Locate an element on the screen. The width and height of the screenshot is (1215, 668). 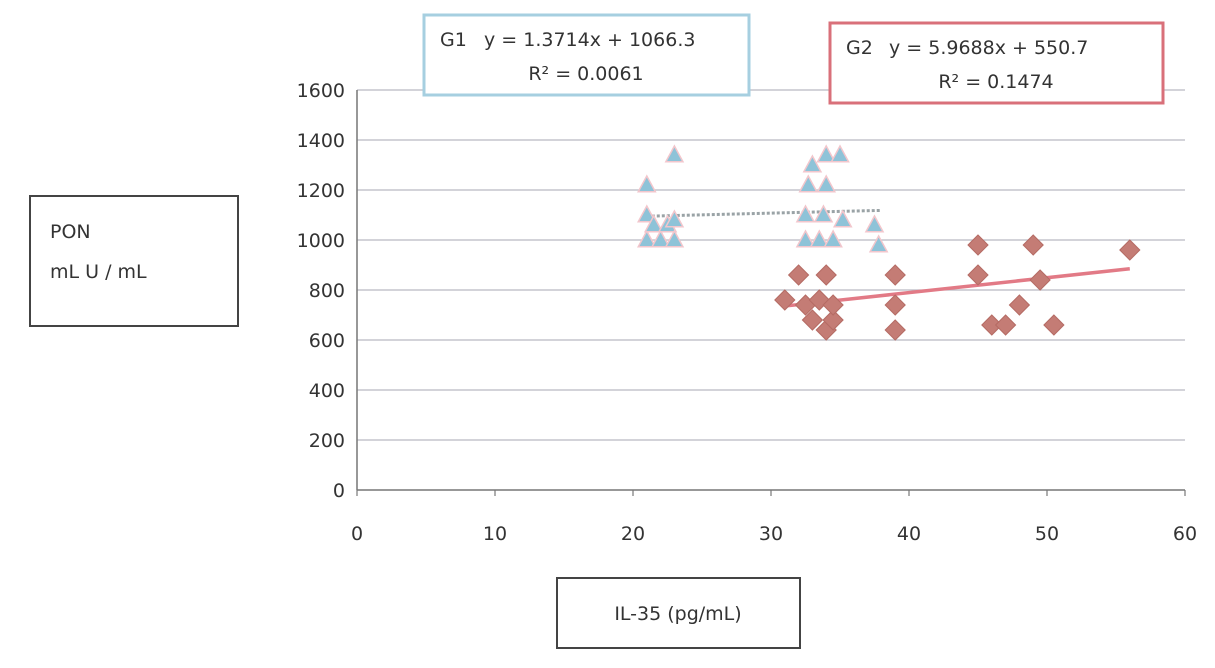
g1-r2: R² = 0.0061 is located at coordinates (585, 74).